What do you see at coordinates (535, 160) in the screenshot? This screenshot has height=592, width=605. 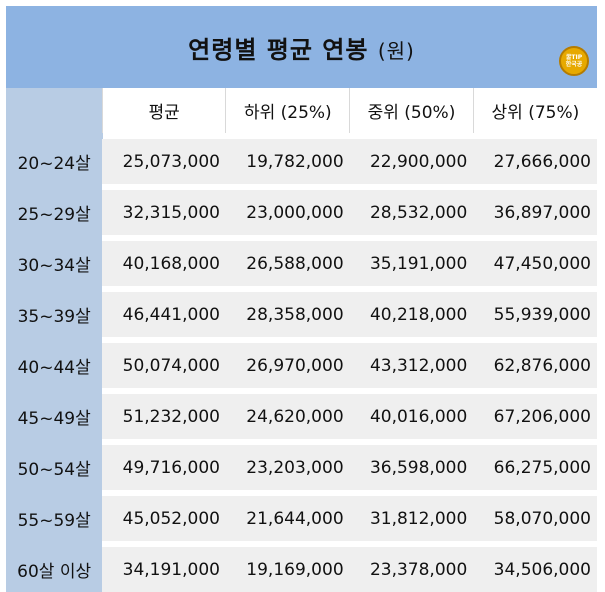 I see `table-cell-value: 27,666,000` at bounding box center [535, 160].